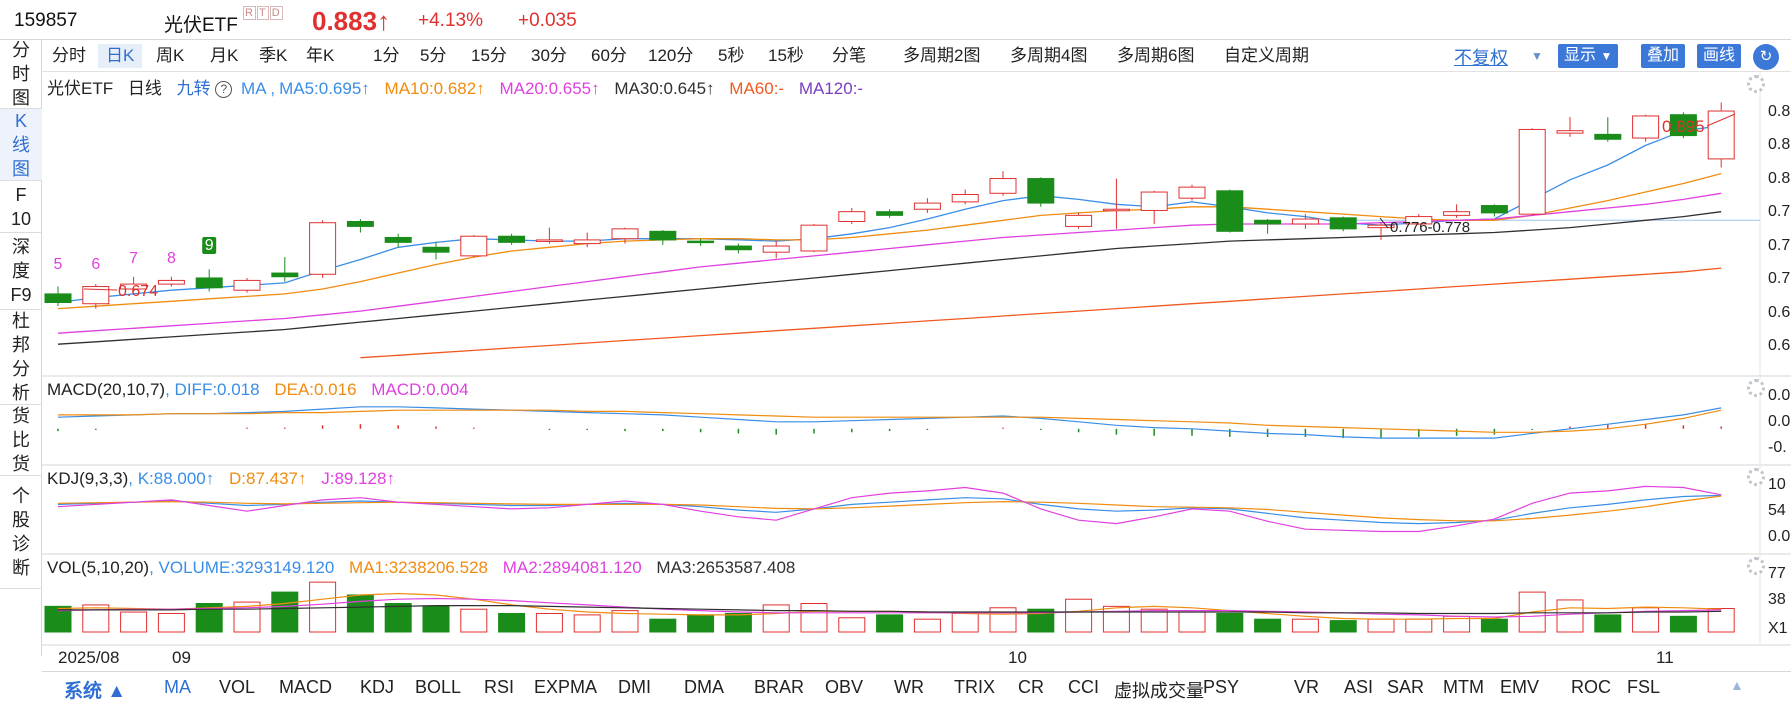 The height and width of the screenshot is (701, 1791). I want to click on period-tab: 60分, so click(609, 55).